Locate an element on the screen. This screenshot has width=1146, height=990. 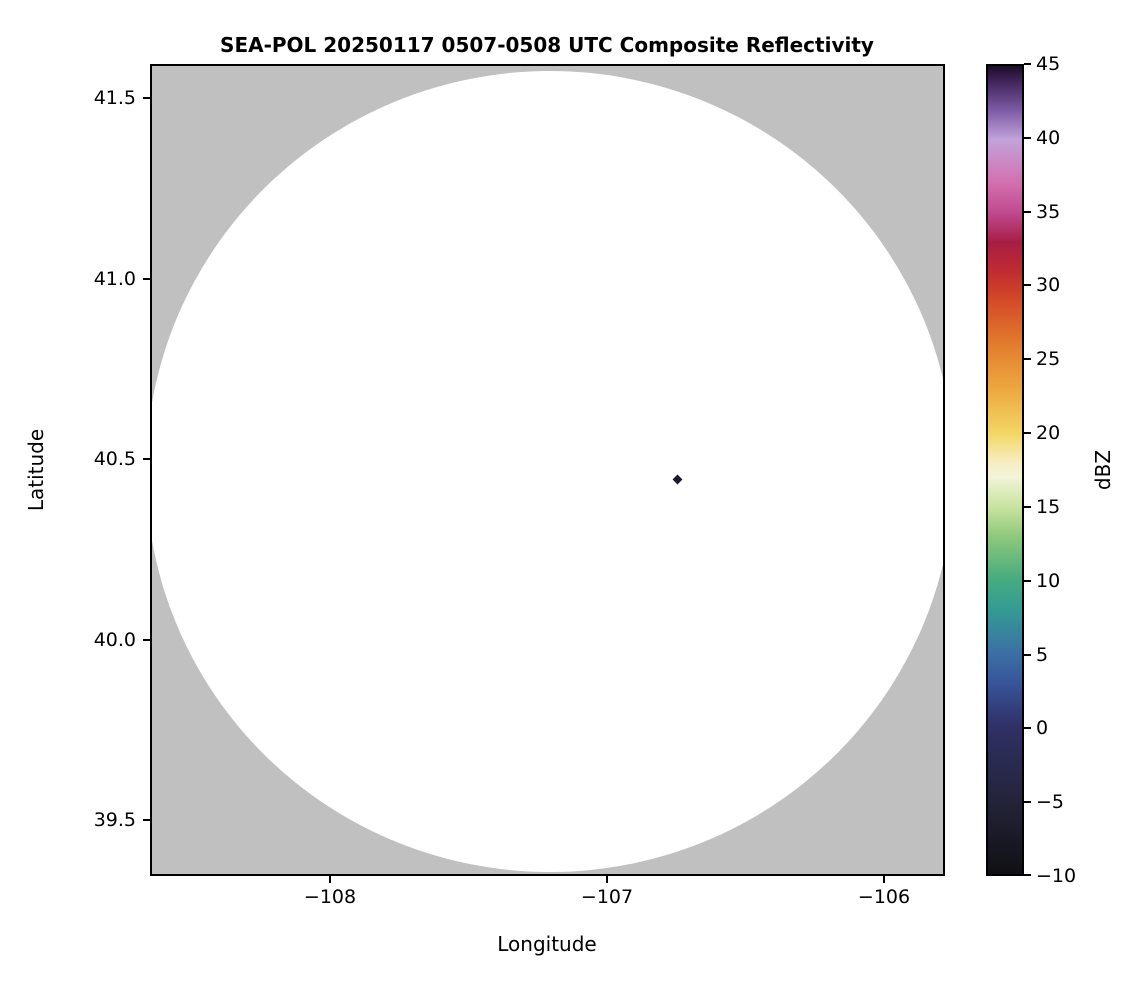
colorbar-tick-label: −5 is located at coordinates (1050, 802).